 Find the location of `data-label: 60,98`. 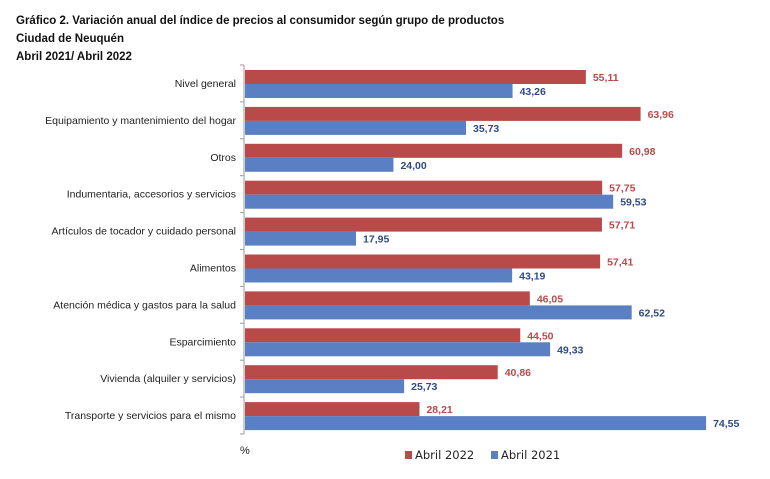

data-label: 60,98 is located at coordinates (642, 152).